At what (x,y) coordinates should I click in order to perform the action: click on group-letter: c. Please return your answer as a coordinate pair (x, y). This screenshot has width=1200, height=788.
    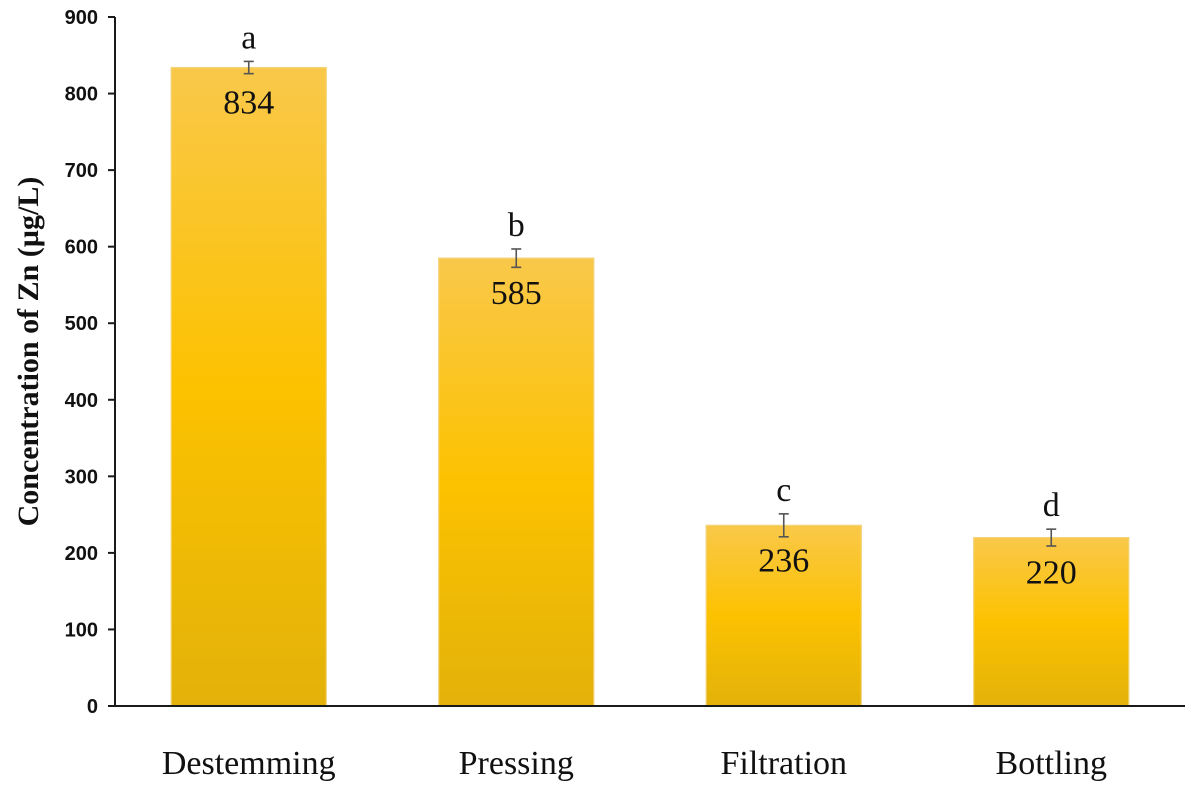
    Looking at the image, I should click on (783, 490).